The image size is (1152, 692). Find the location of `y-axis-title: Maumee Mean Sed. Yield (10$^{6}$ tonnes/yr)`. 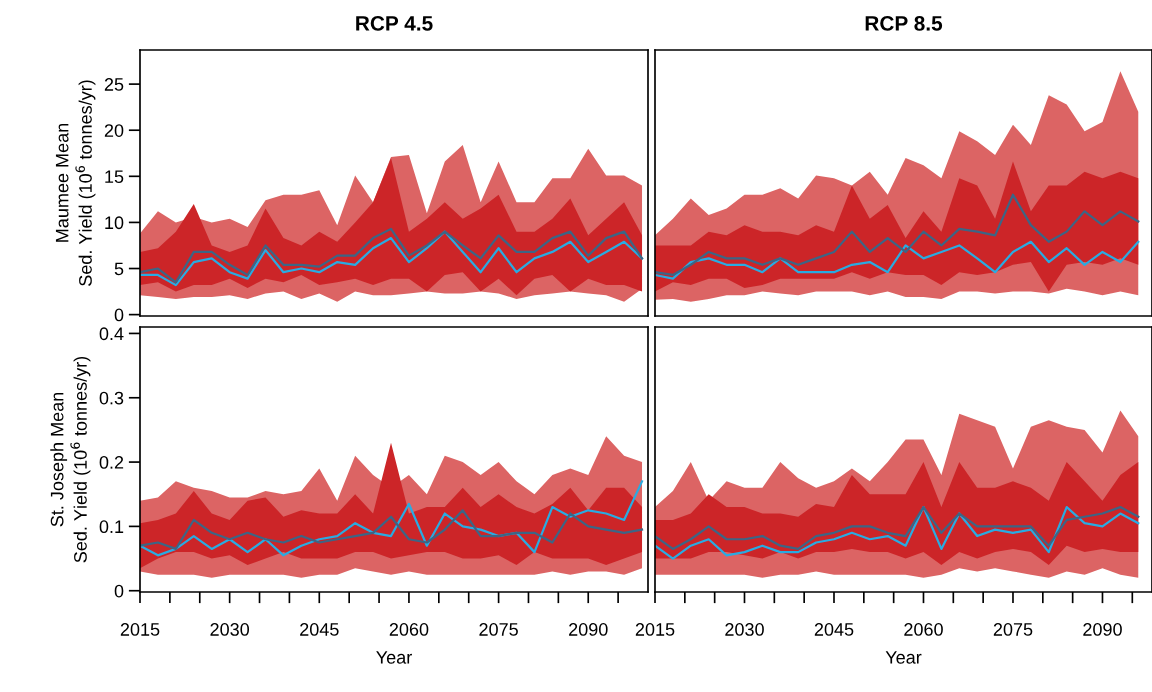

y-axis-title: Maumee Mean Sed. Yield (10$^{6}$ tonnes/yr) is located at coordinates (75, 183).